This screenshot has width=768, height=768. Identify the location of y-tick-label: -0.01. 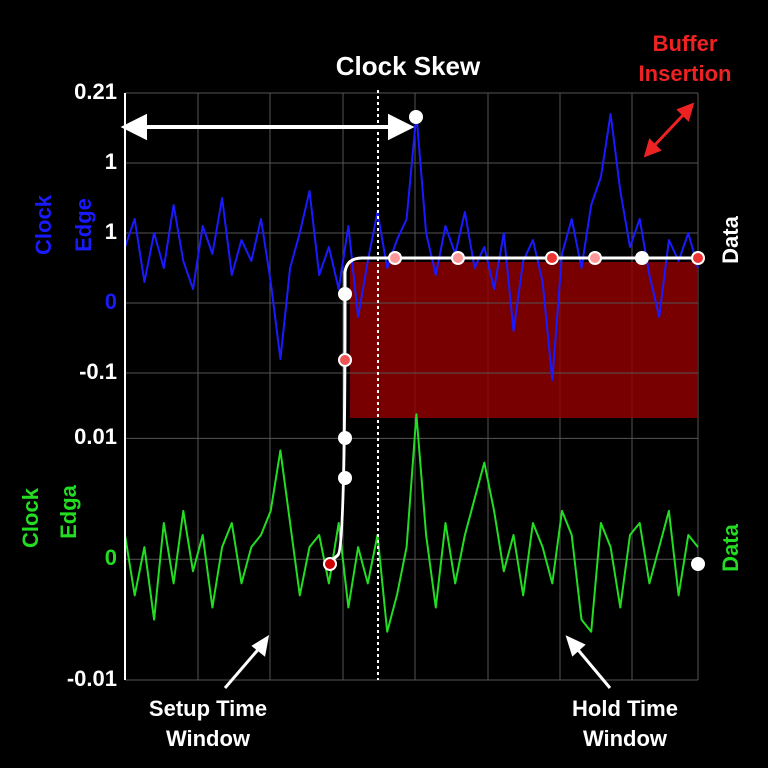
(92, 678).